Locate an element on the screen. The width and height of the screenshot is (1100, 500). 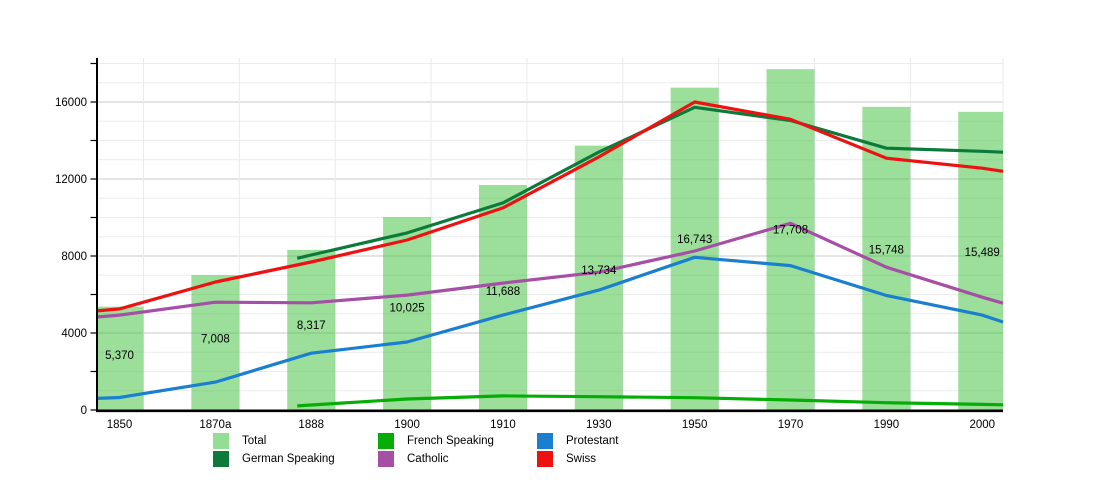
bar-value-label: 5,370 is located at coordinates (119, 356).